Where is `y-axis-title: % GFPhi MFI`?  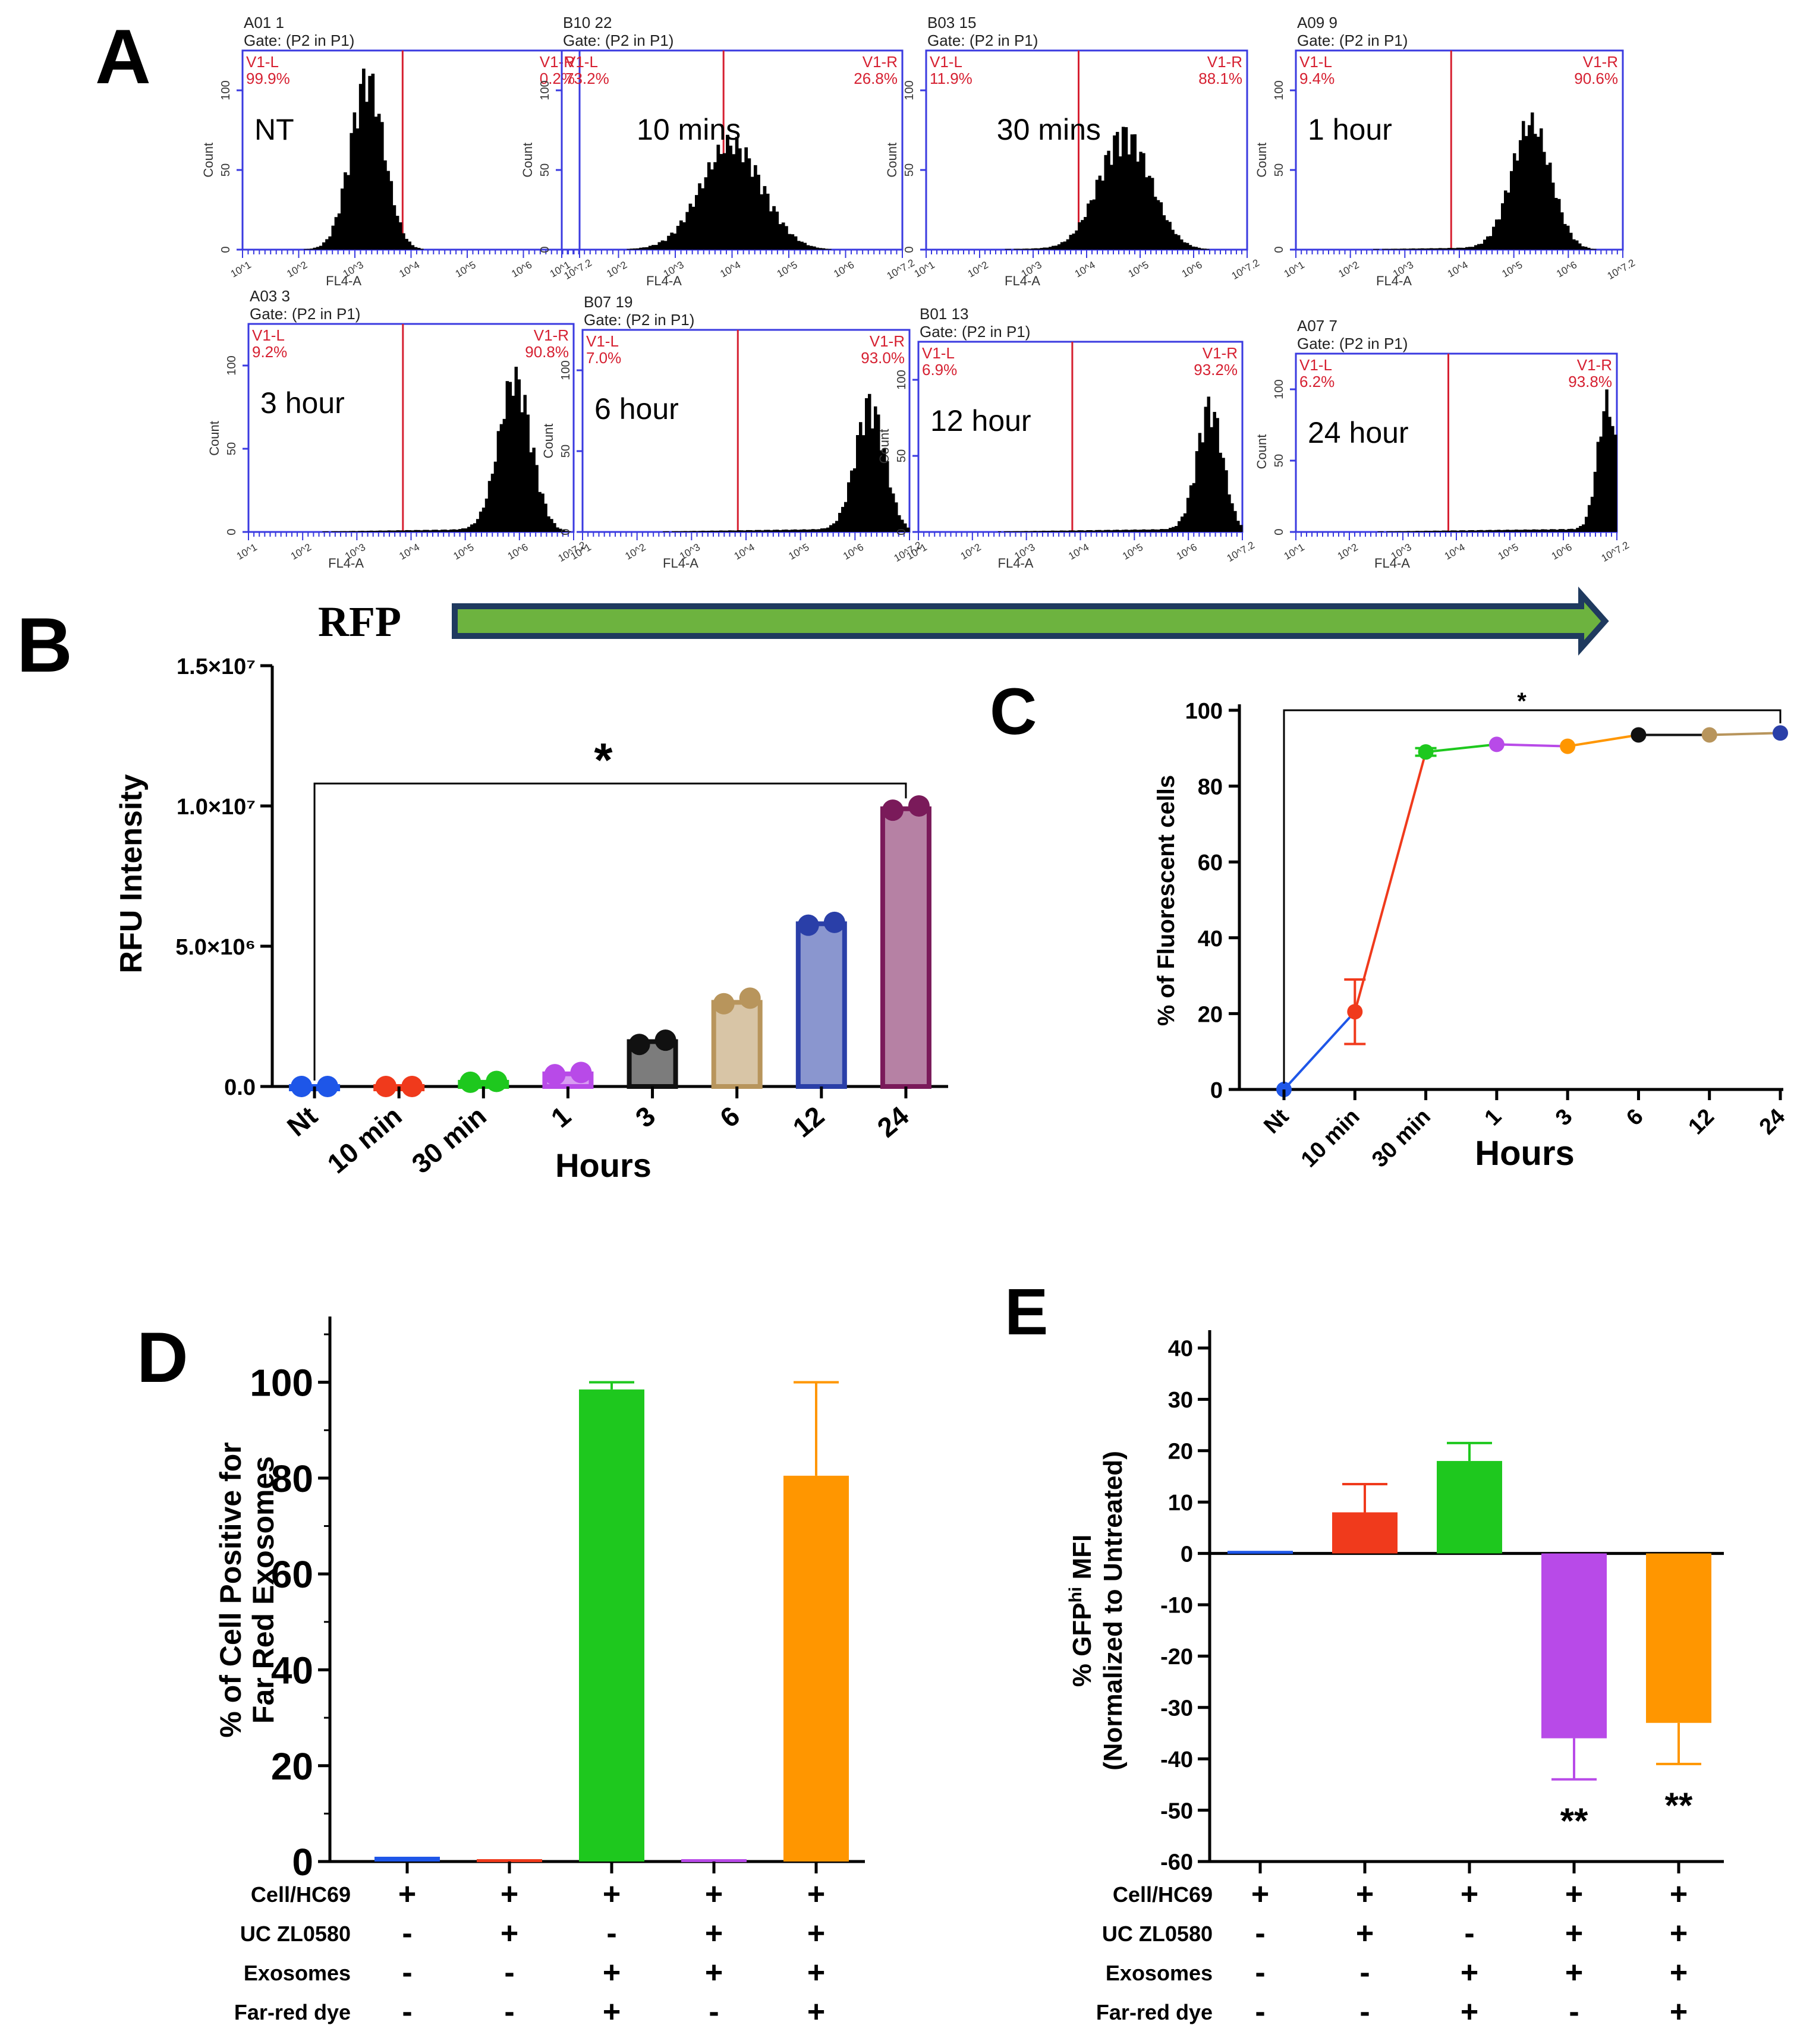
y-axis-title: % GFPhi MFI is located at coordinates (1081, 1611).